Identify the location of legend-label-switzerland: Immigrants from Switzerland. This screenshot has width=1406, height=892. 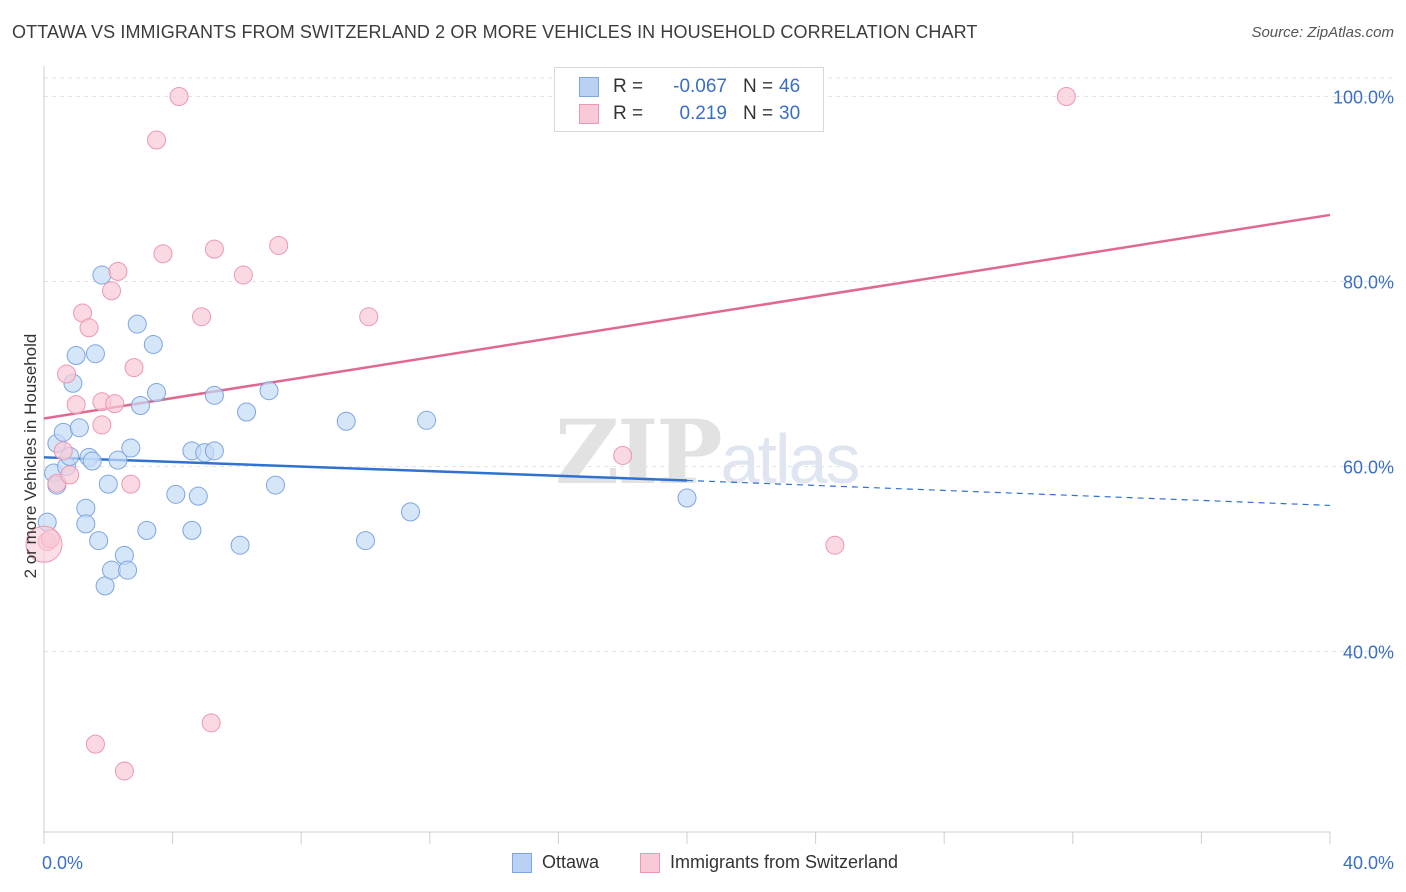
(784, 862).